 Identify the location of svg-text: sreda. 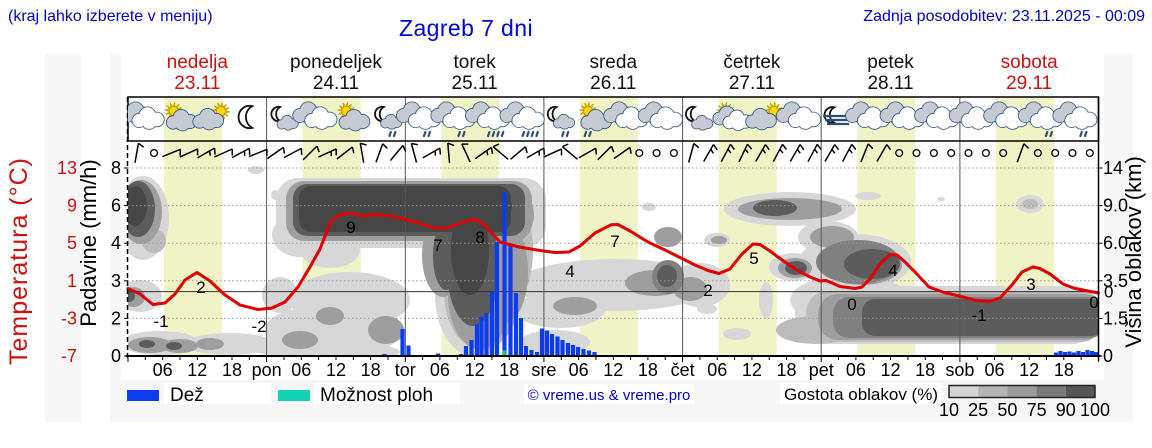
(613, 62).